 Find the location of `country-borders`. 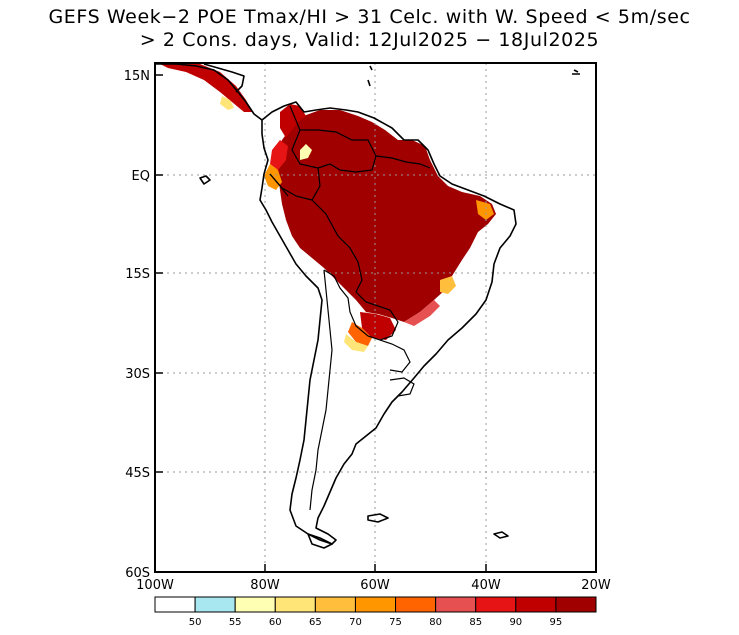

country-borders is located at coordinates (350, 308).